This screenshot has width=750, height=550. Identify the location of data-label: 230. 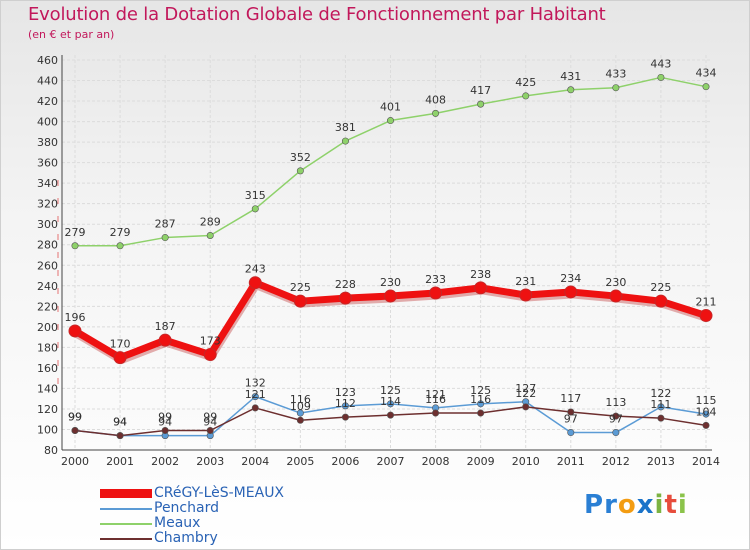
(390, 282).